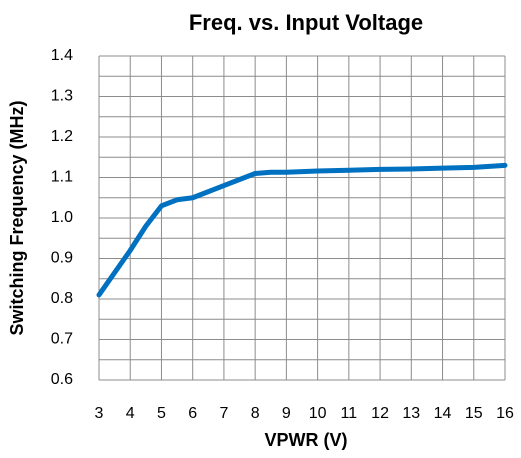 This screenshot has height=458, width=521. I want to click on y-tick-label: 1.1, so click(62, 177).